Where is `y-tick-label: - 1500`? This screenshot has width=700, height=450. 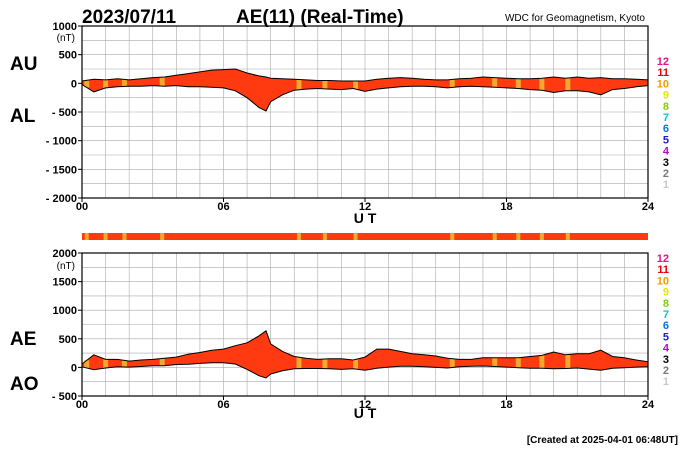
y-tick-label: - 1500 is located at coordinates (61, 170).